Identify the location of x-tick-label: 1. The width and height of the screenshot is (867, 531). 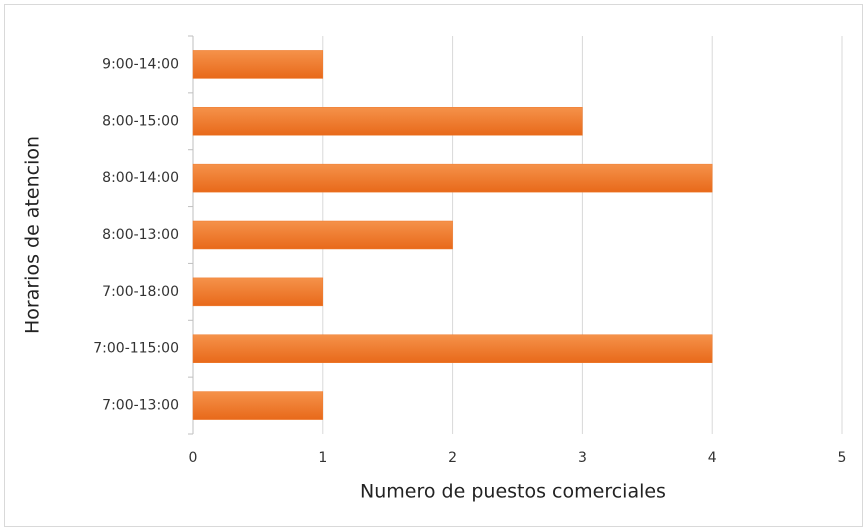
(322, 458).